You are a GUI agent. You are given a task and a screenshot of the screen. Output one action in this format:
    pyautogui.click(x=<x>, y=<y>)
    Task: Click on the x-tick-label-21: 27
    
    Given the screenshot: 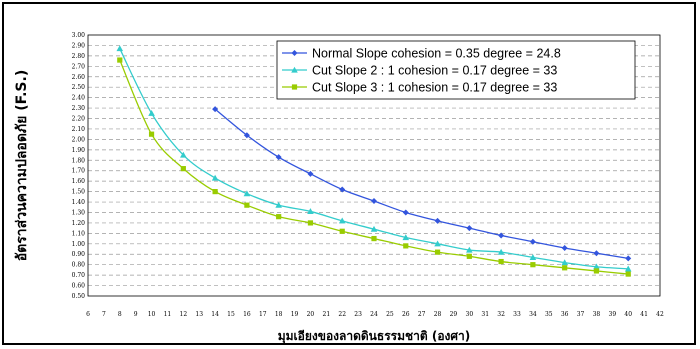 What is the action you would take?
    pyautogui.click(x=422, y=314)
    